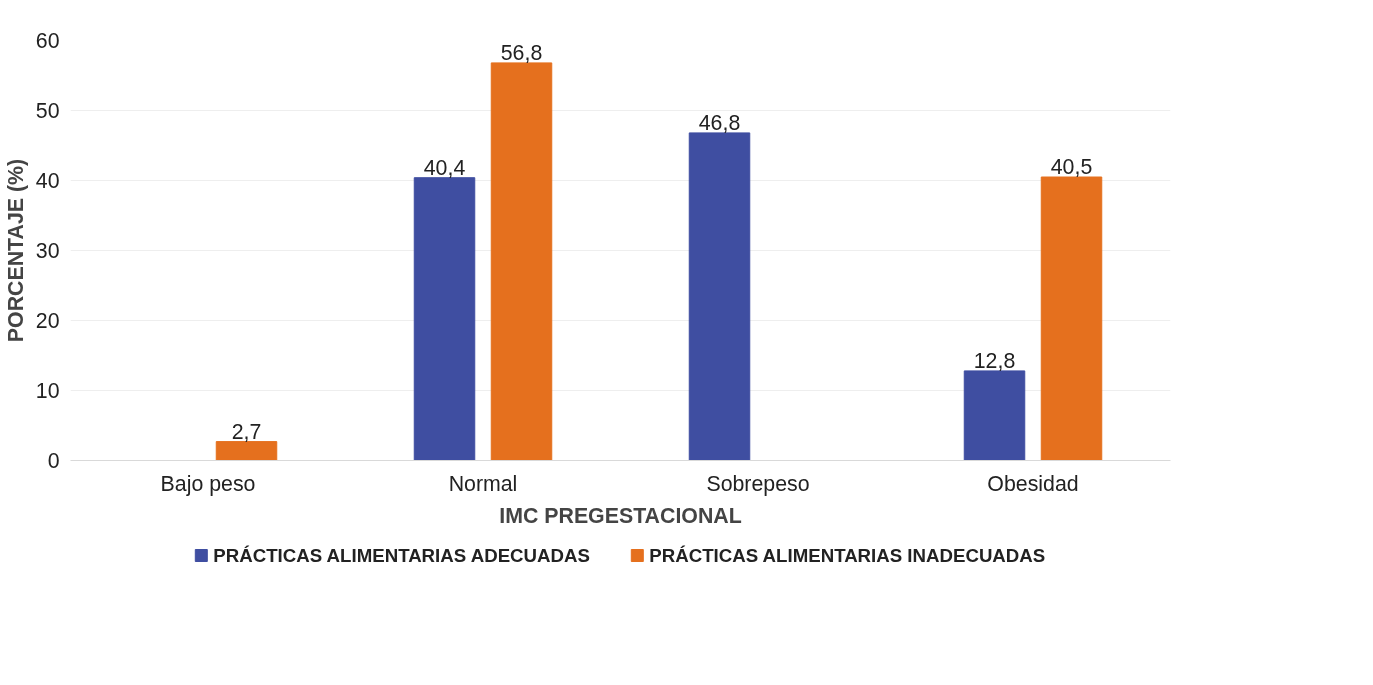 This screenshot has width=1373, height=685. Describe the element at coordinates (719, 122) in the screenshot. I see `data-label: 46,8` at that location.